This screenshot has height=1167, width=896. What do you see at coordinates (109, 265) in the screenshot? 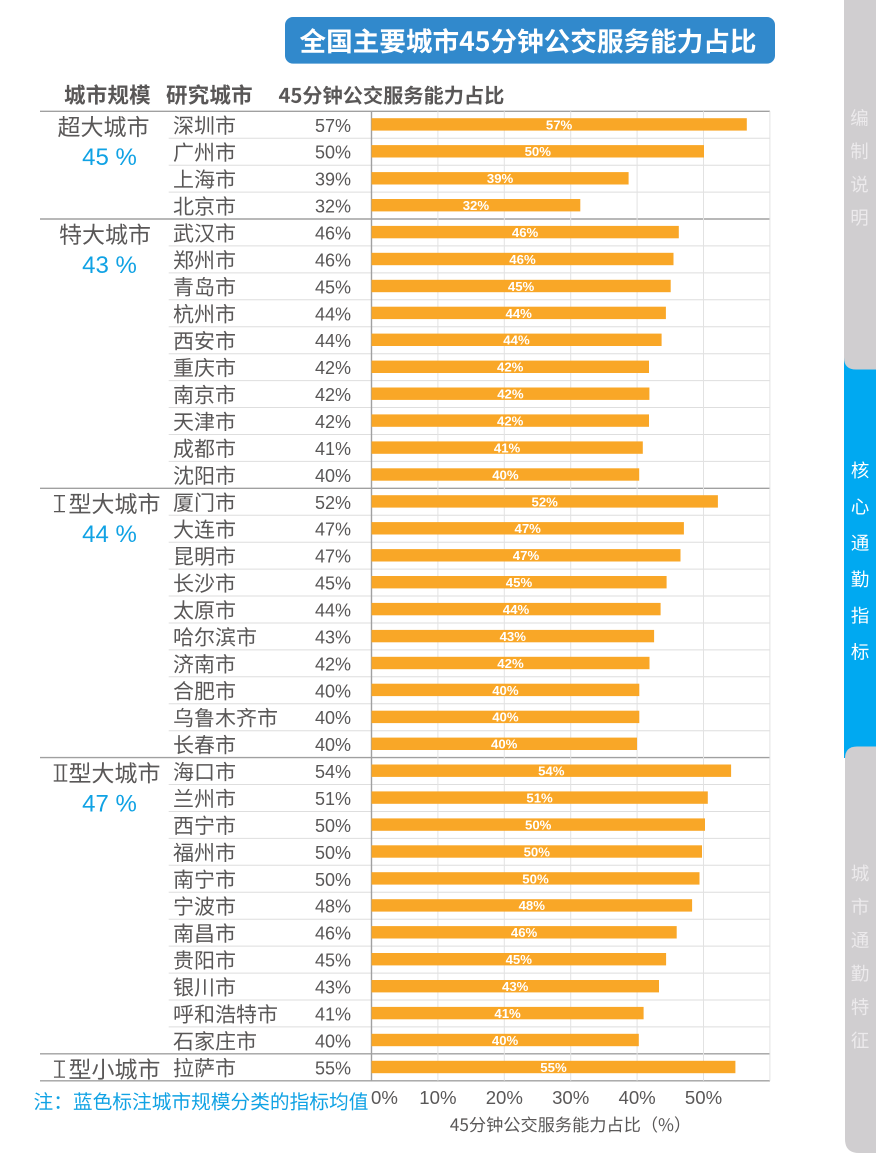
I see `svg-text: 43 %` at bounding box center [109, 265].